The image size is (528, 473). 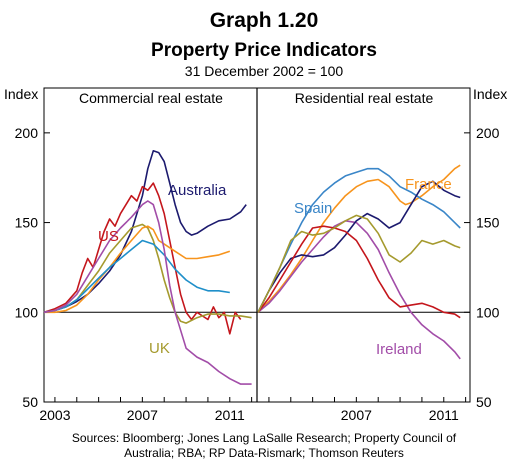 I want to click on y-tick-label-right: 100, so click(x=488, y=312).